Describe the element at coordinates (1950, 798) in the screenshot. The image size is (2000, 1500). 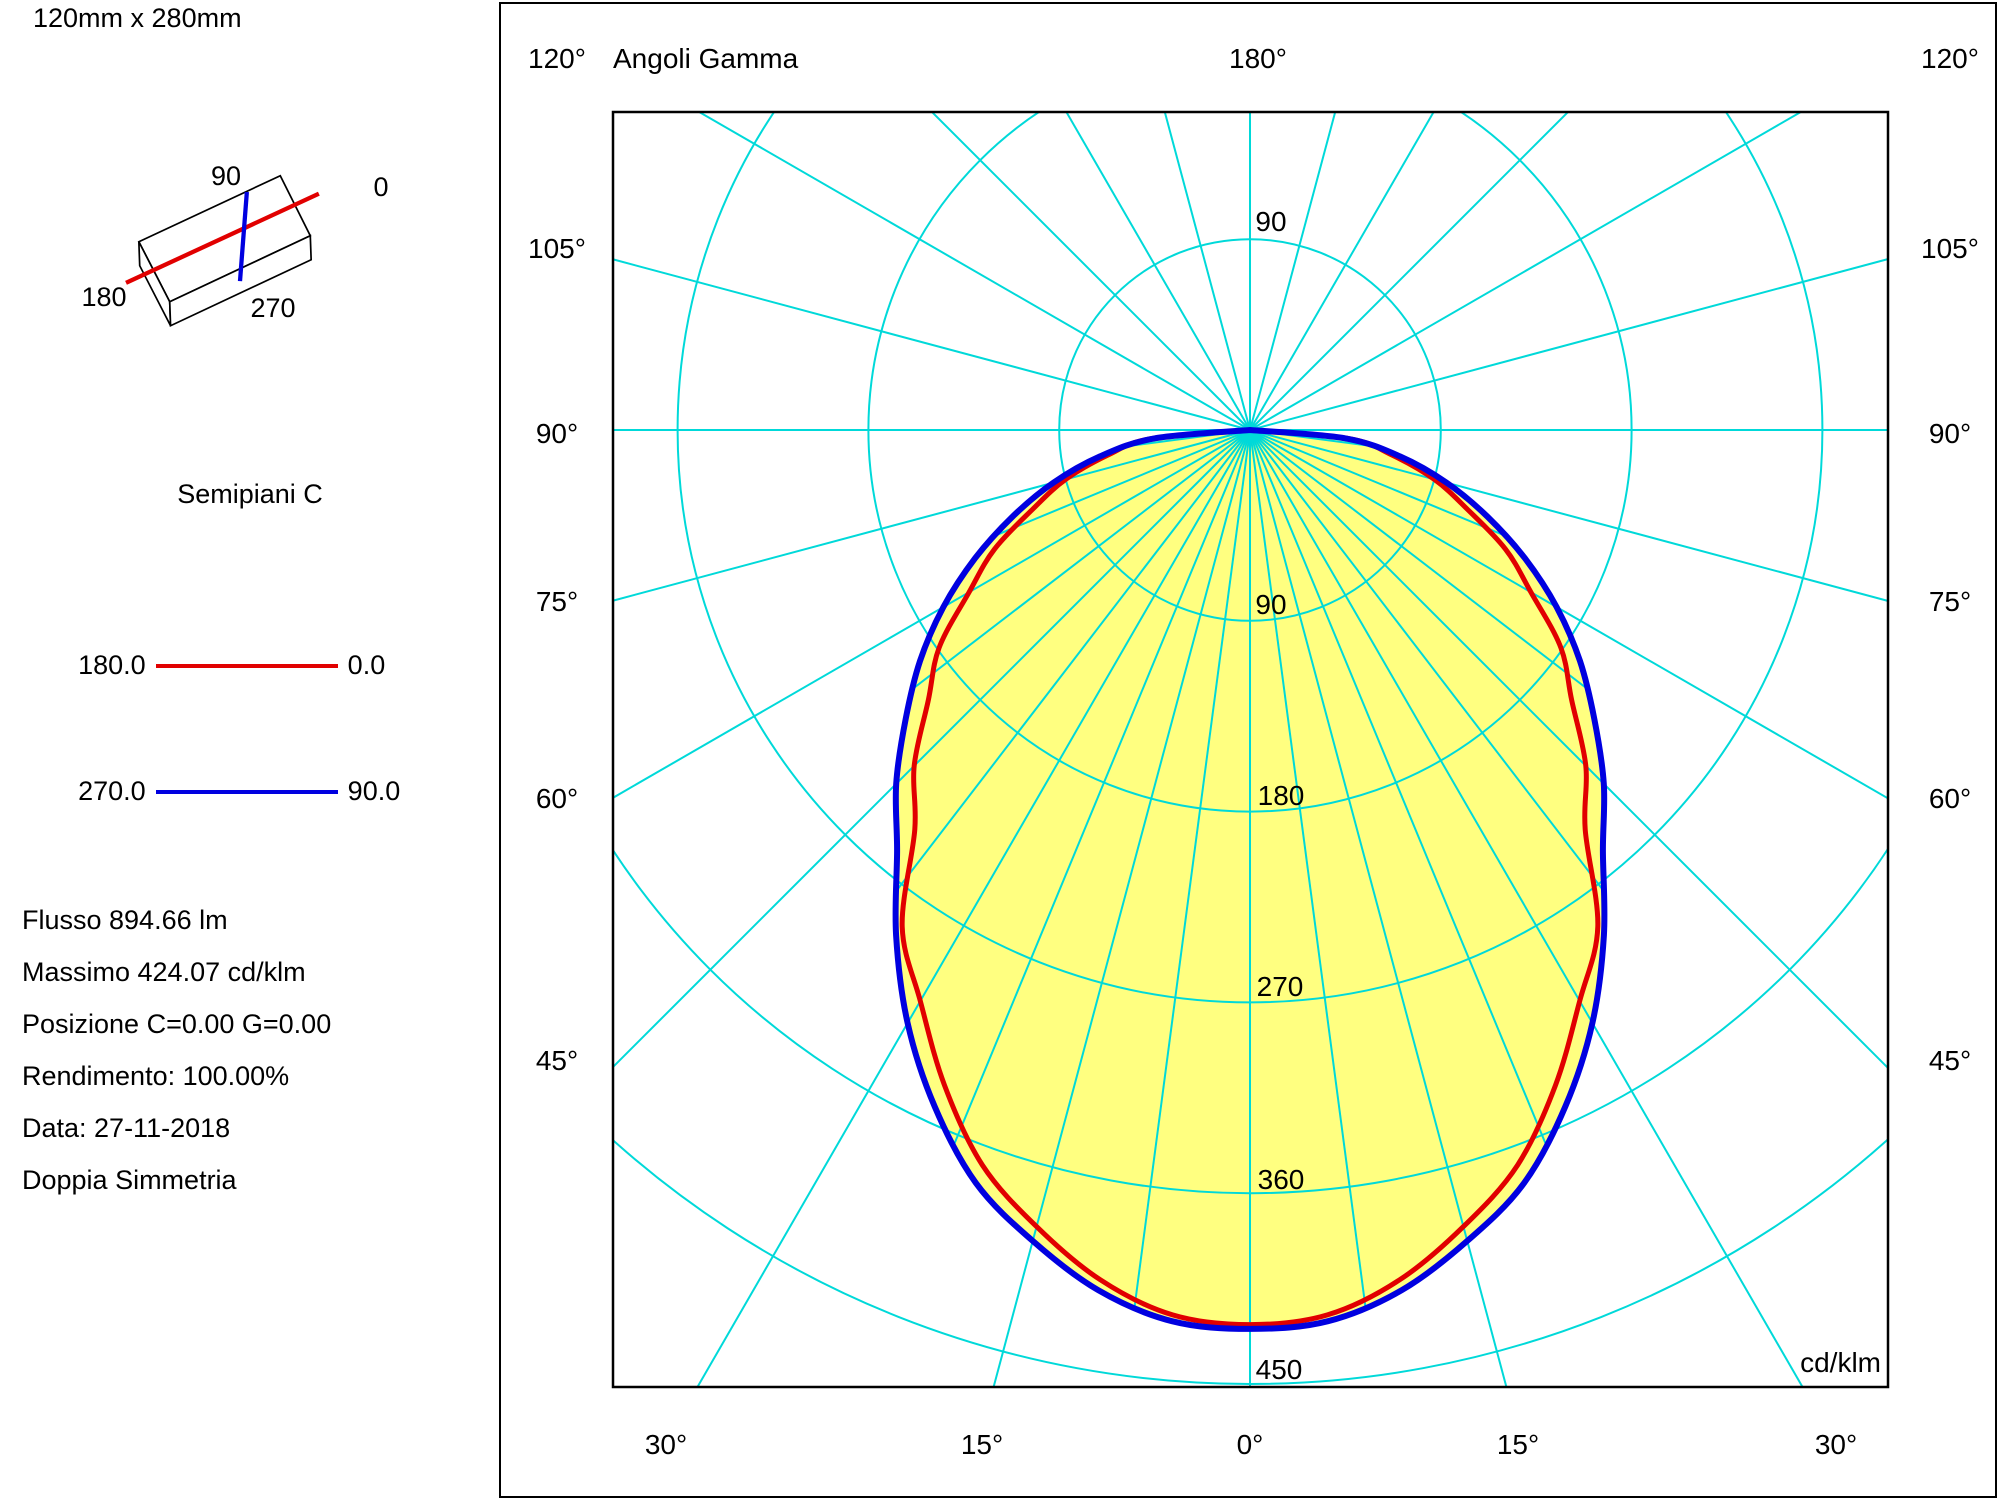
I see `gamma-angle-label-right: 60°` at that location.